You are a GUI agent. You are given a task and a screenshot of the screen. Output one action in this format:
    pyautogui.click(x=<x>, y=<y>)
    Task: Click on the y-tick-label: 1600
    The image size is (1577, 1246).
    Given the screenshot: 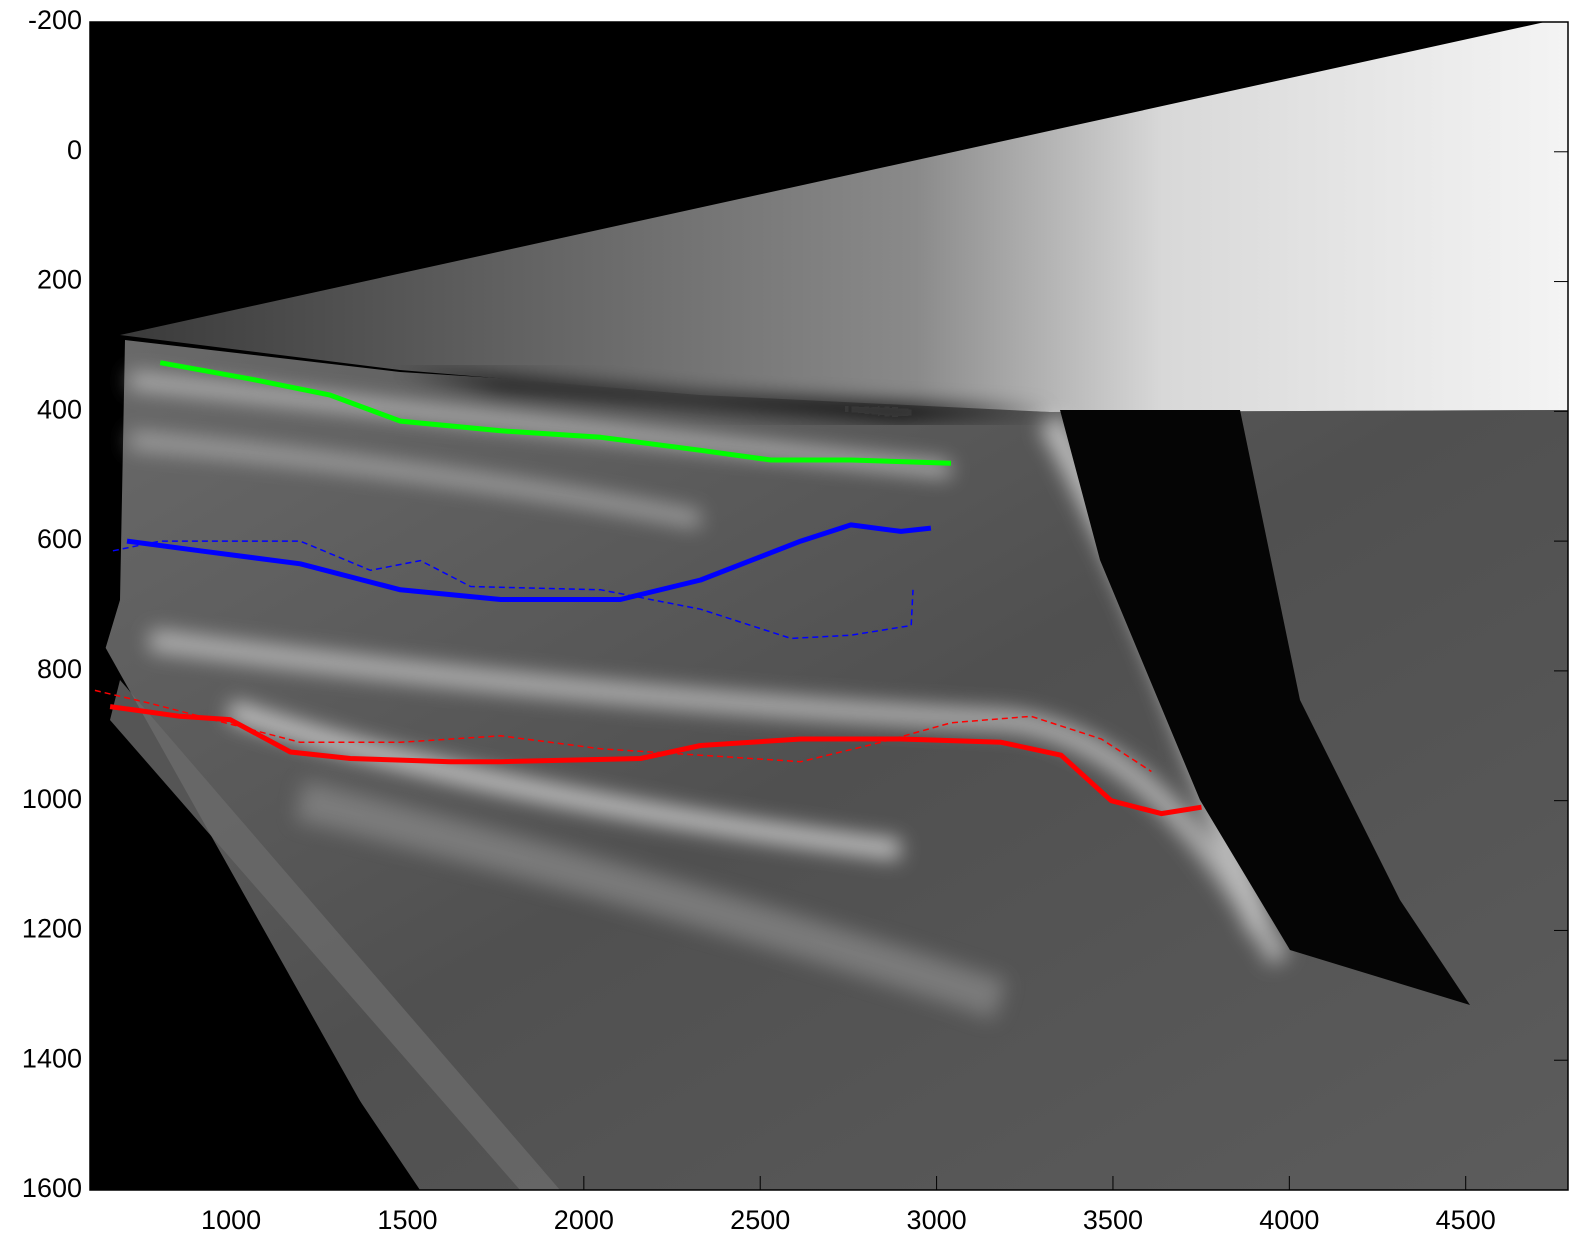 What is the action you would take?
    pyautogui.click(x=52, y=1188)
    